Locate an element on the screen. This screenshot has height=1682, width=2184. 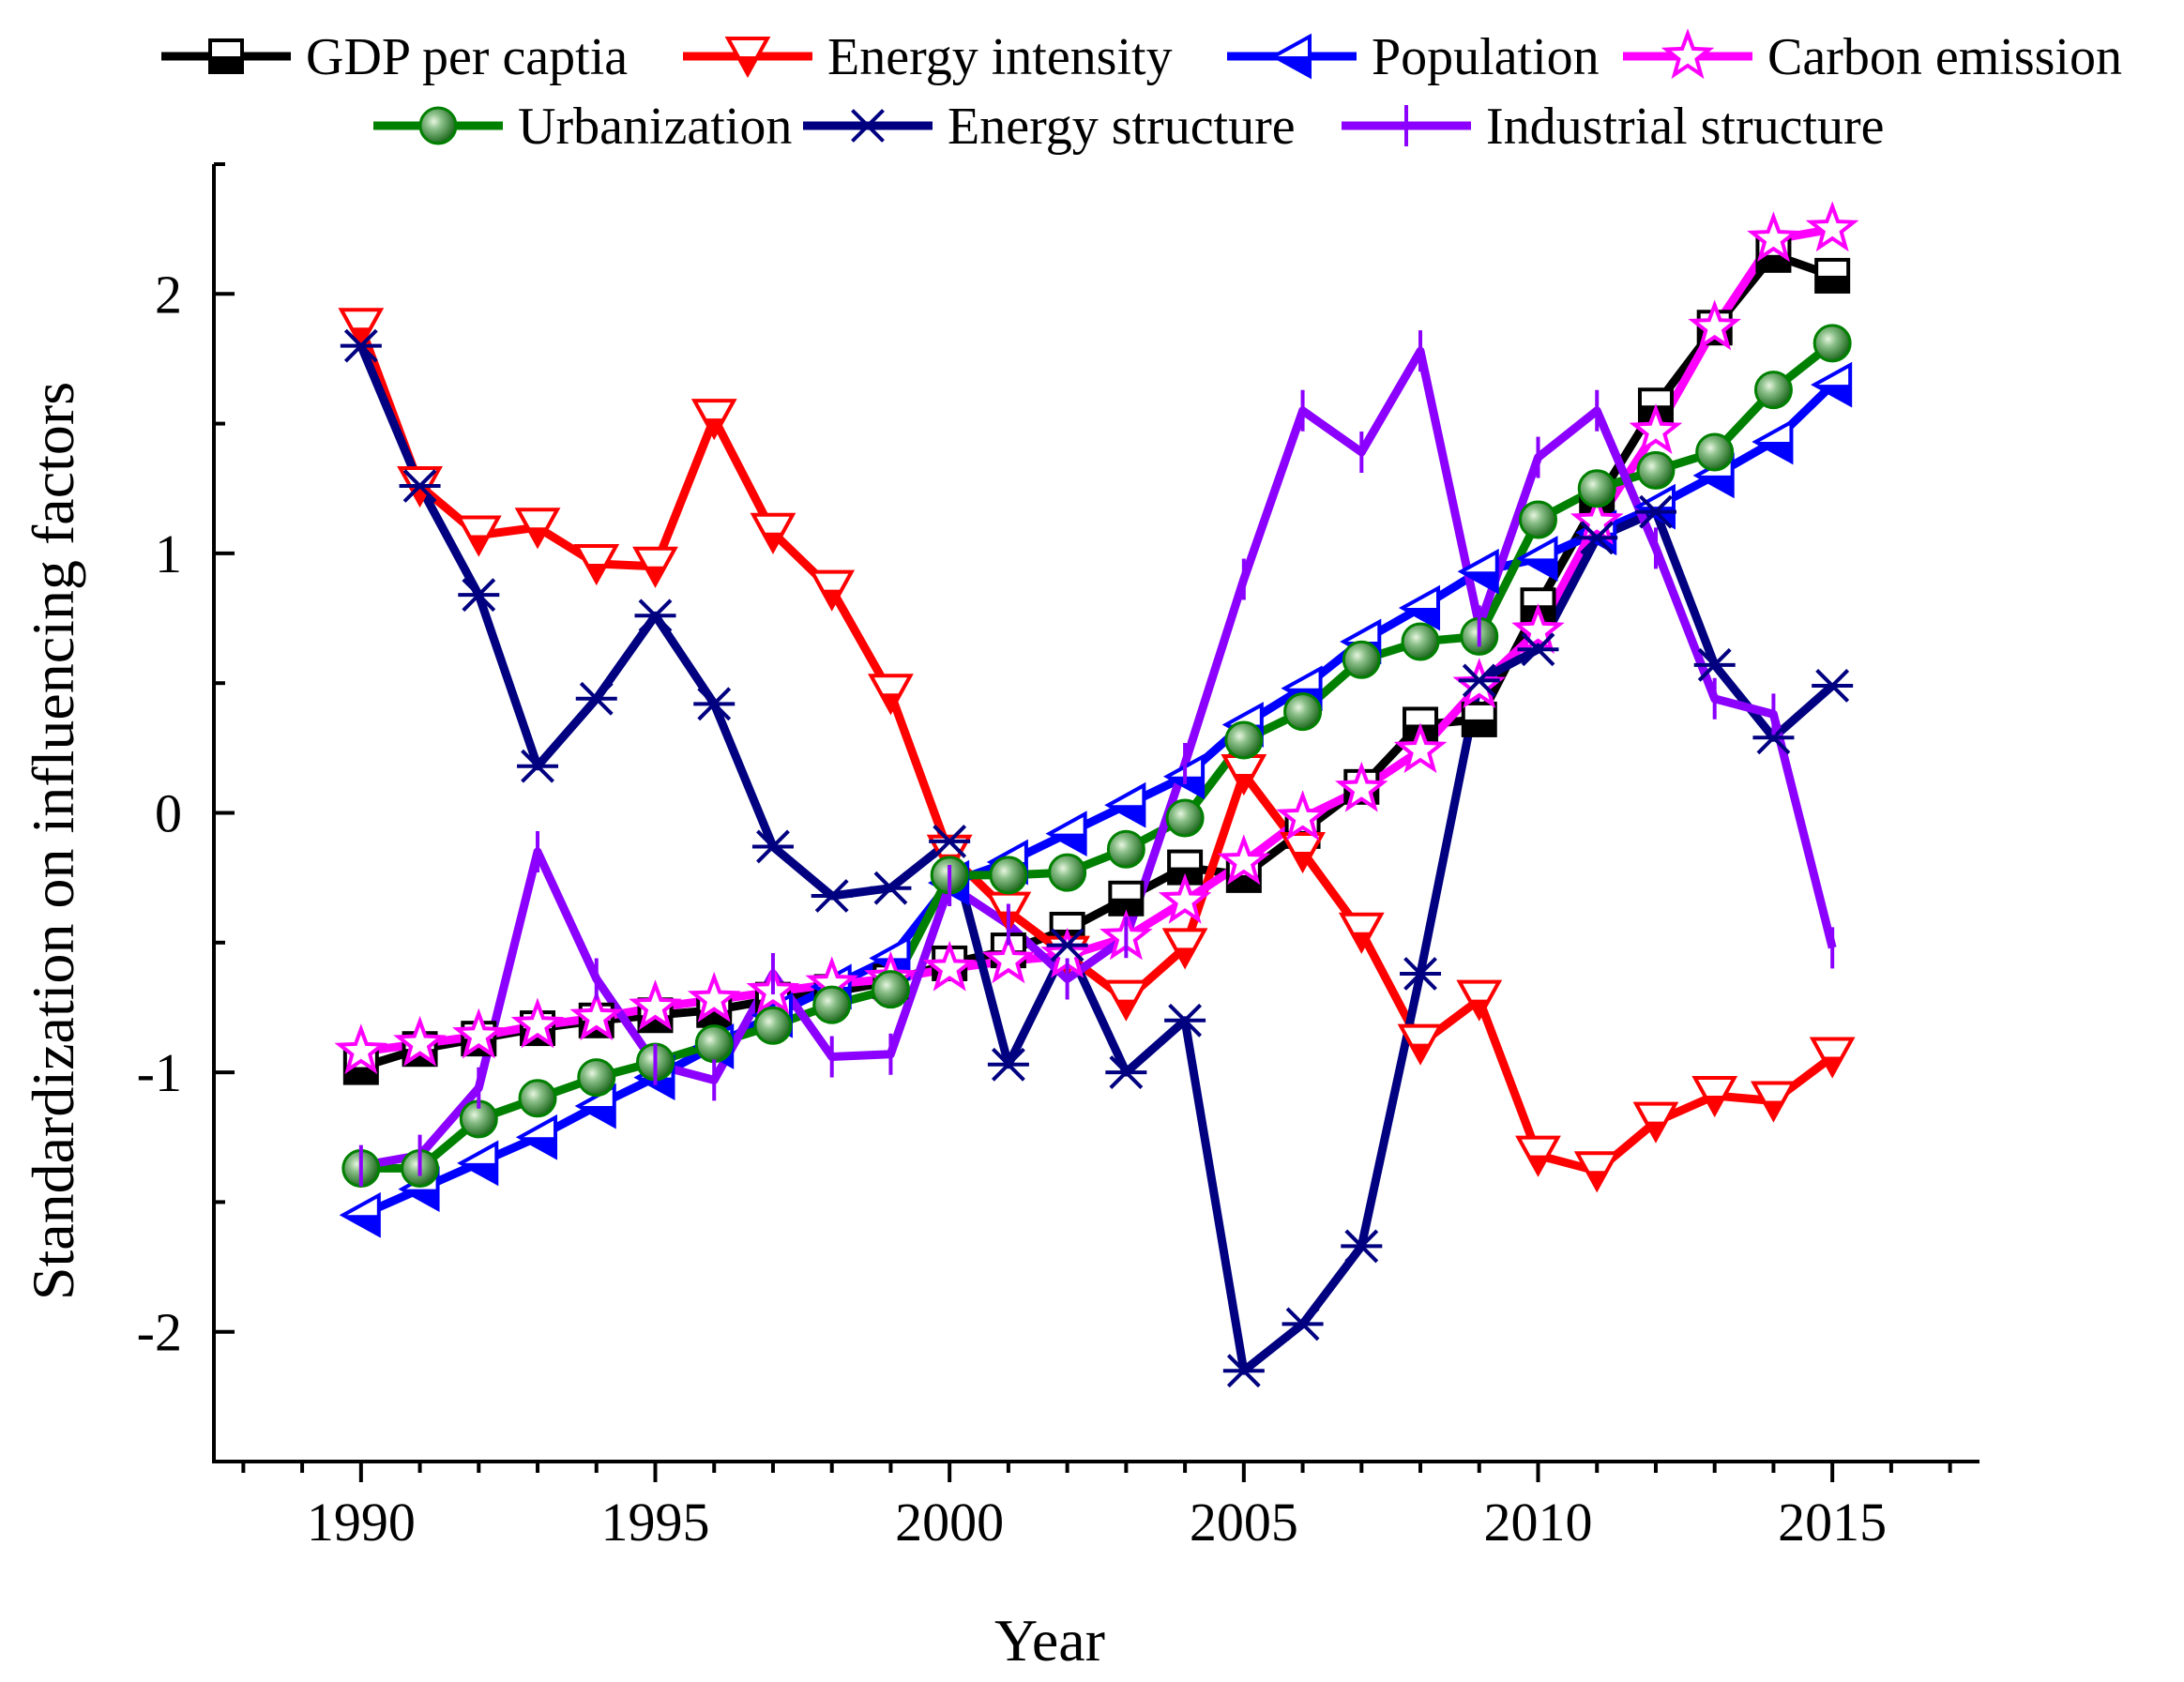
y-tick-label: 0 is located at coordinates (168, 814).